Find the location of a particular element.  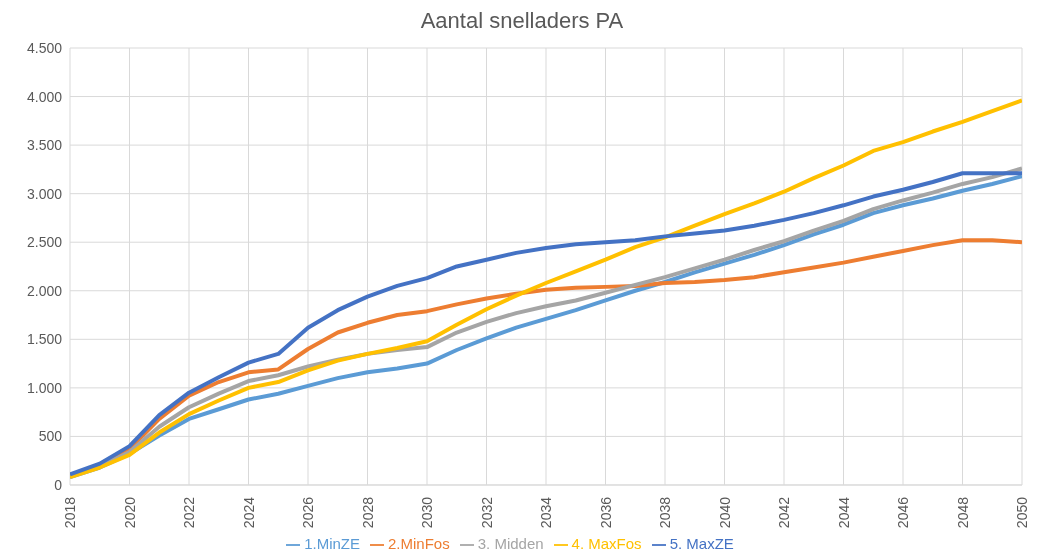

y-tick-label: 4.500 is located at coordinates (44, 47).